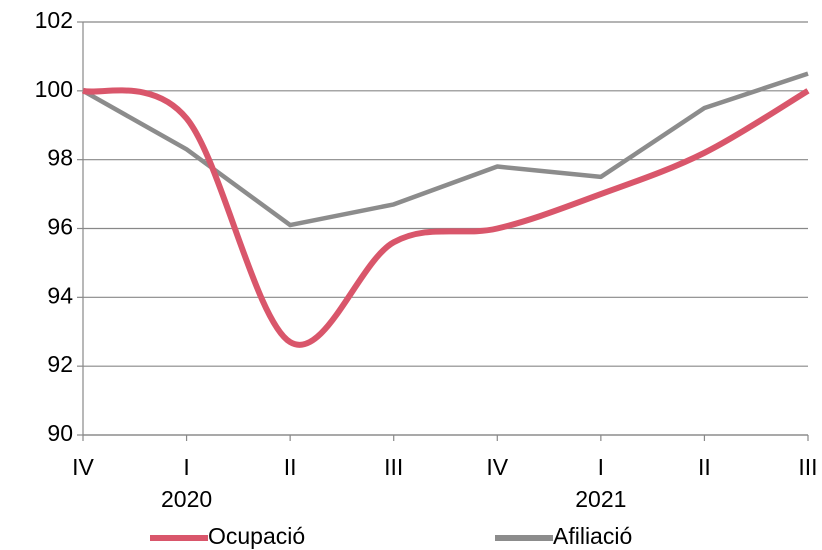 The width and height of the screenshot is (822, 550). I want to click on y-tick-label: 94, so click(60, 295).